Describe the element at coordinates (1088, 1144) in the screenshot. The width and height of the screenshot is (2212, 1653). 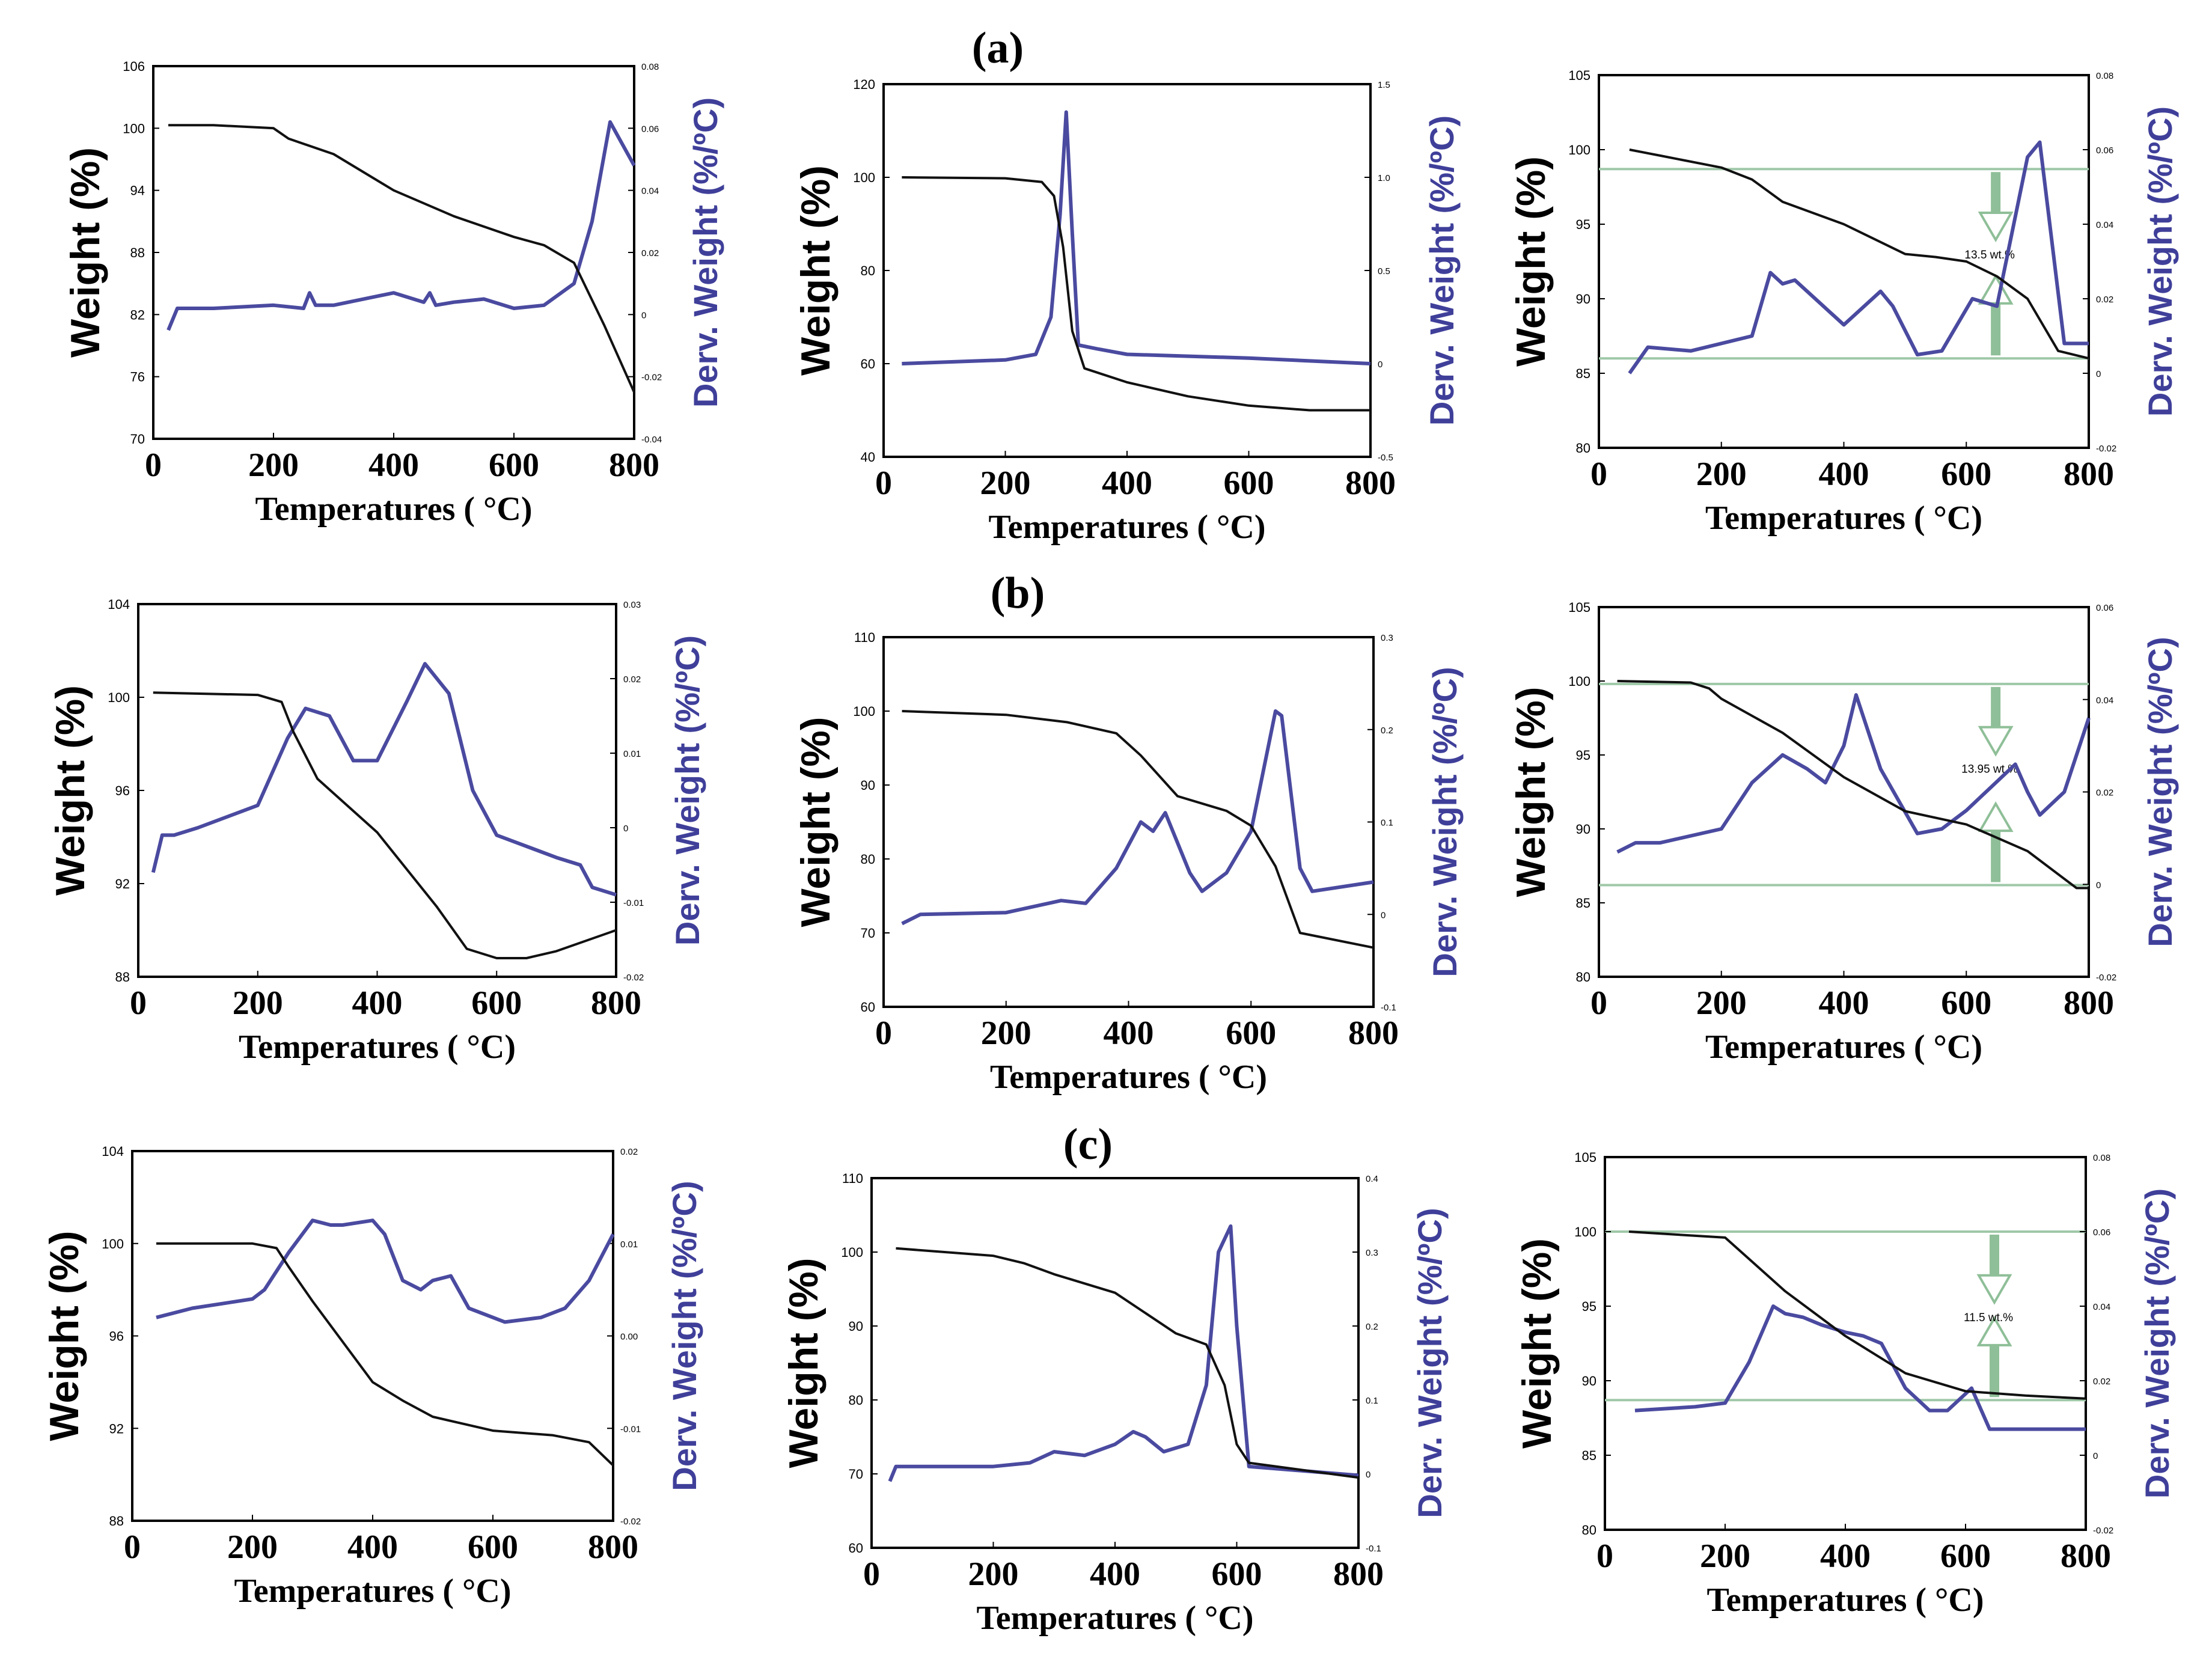
I see `row-label-c: (c)` at that location.